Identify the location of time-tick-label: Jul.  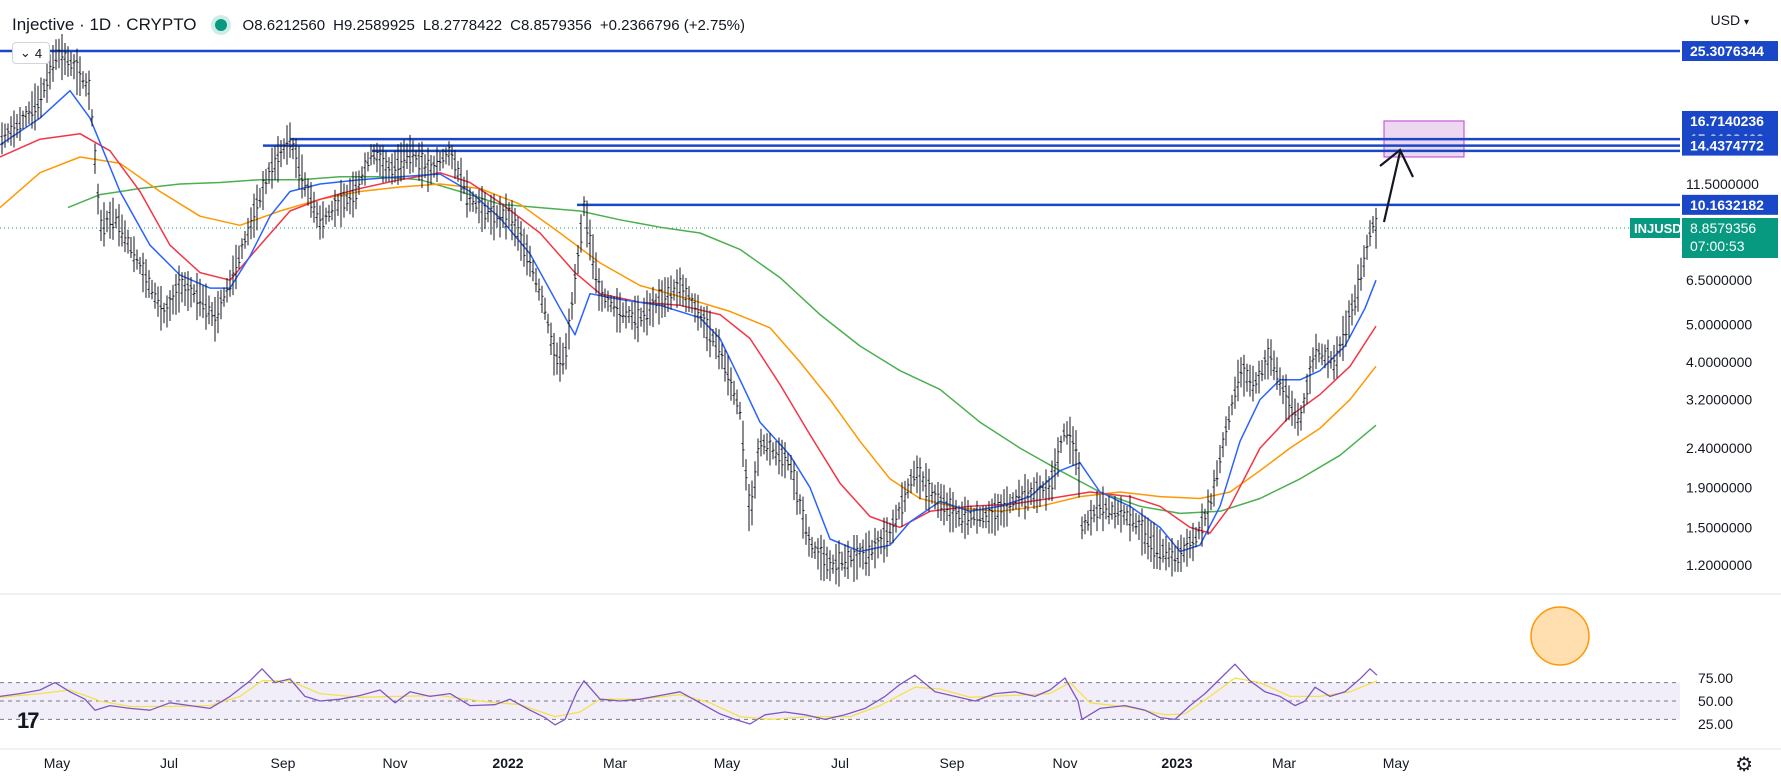
(169, 763).